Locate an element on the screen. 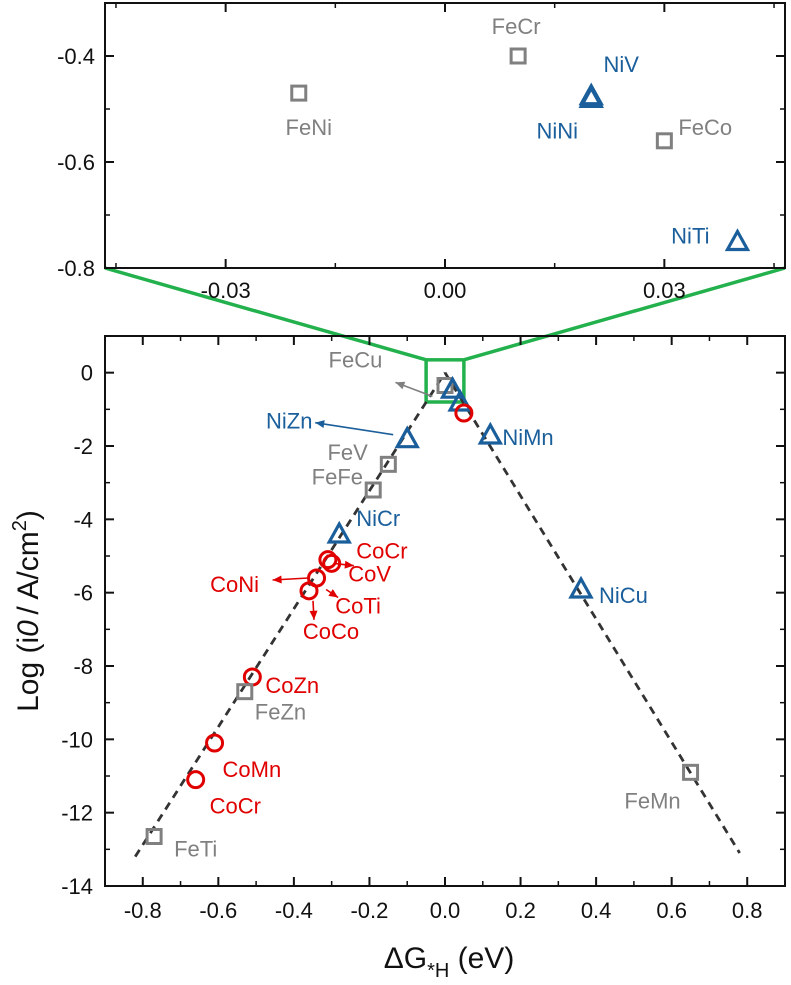 This screenshot has width=791, height=985. feni-label: FeNi is located at coordinates (309, 127).